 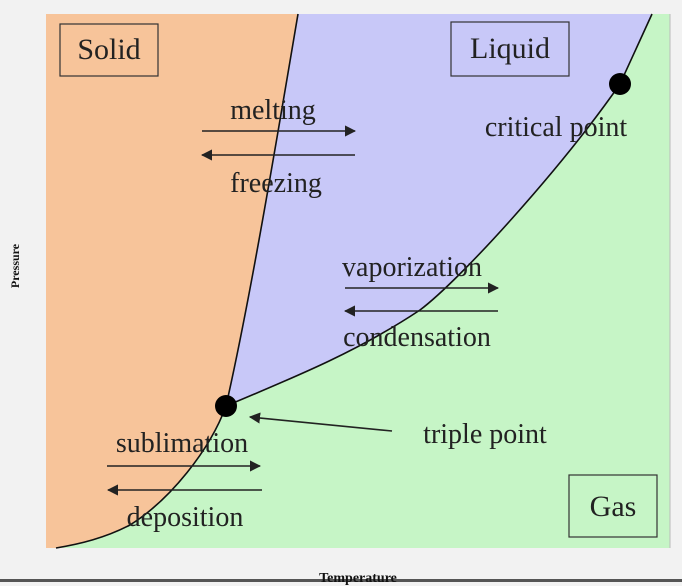 I want to click on liquid-label-box, so click(x=510, y=49).